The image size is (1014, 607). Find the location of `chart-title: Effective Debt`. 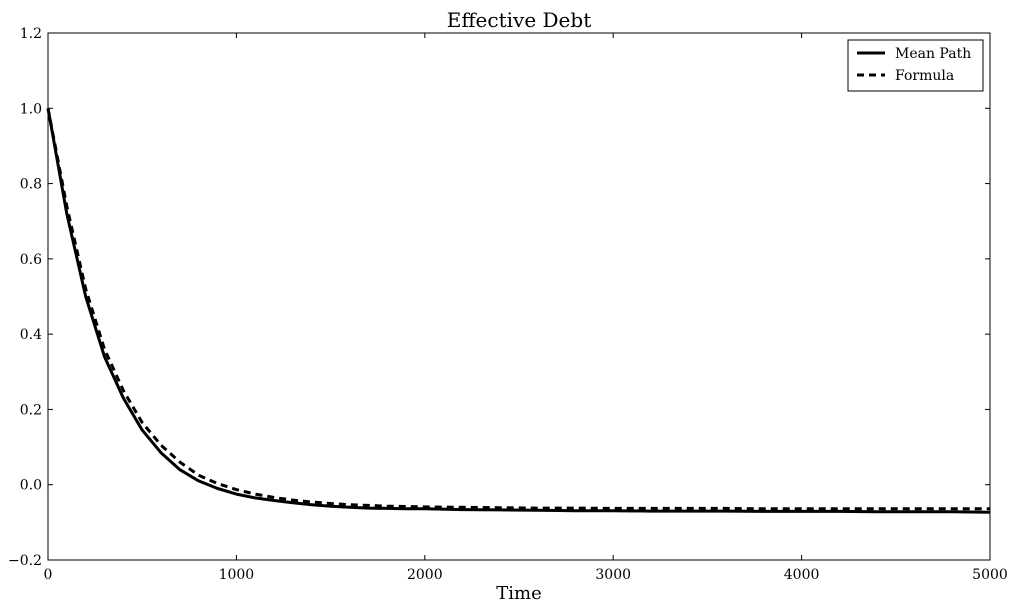

chart-title: Effective Debt is located at coordinates (519, 20).